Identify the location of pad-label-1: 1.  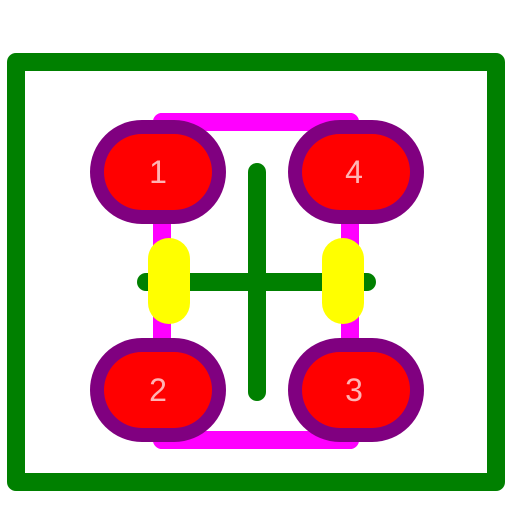
(158, 172).